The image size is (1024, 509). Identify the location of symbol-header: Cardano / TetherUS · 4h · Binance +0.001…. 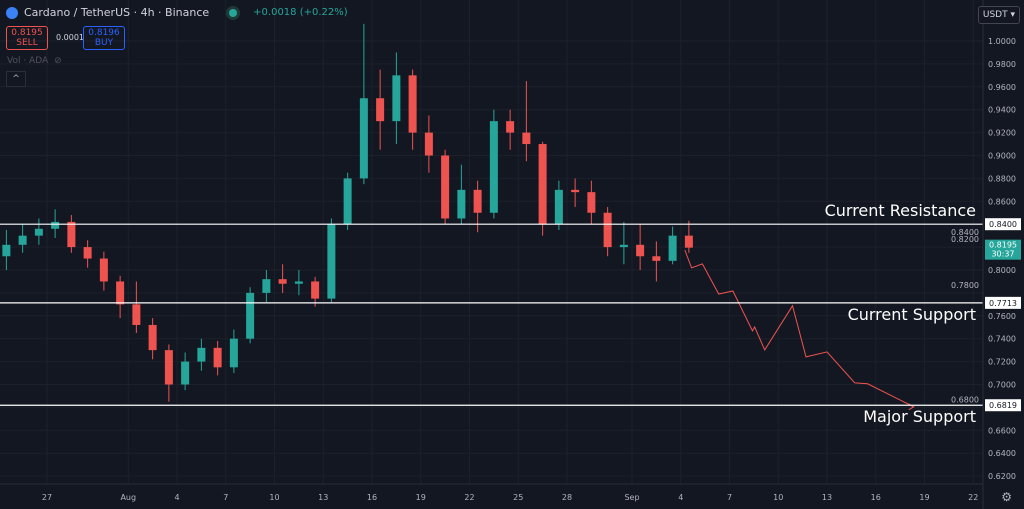
(177, 12).